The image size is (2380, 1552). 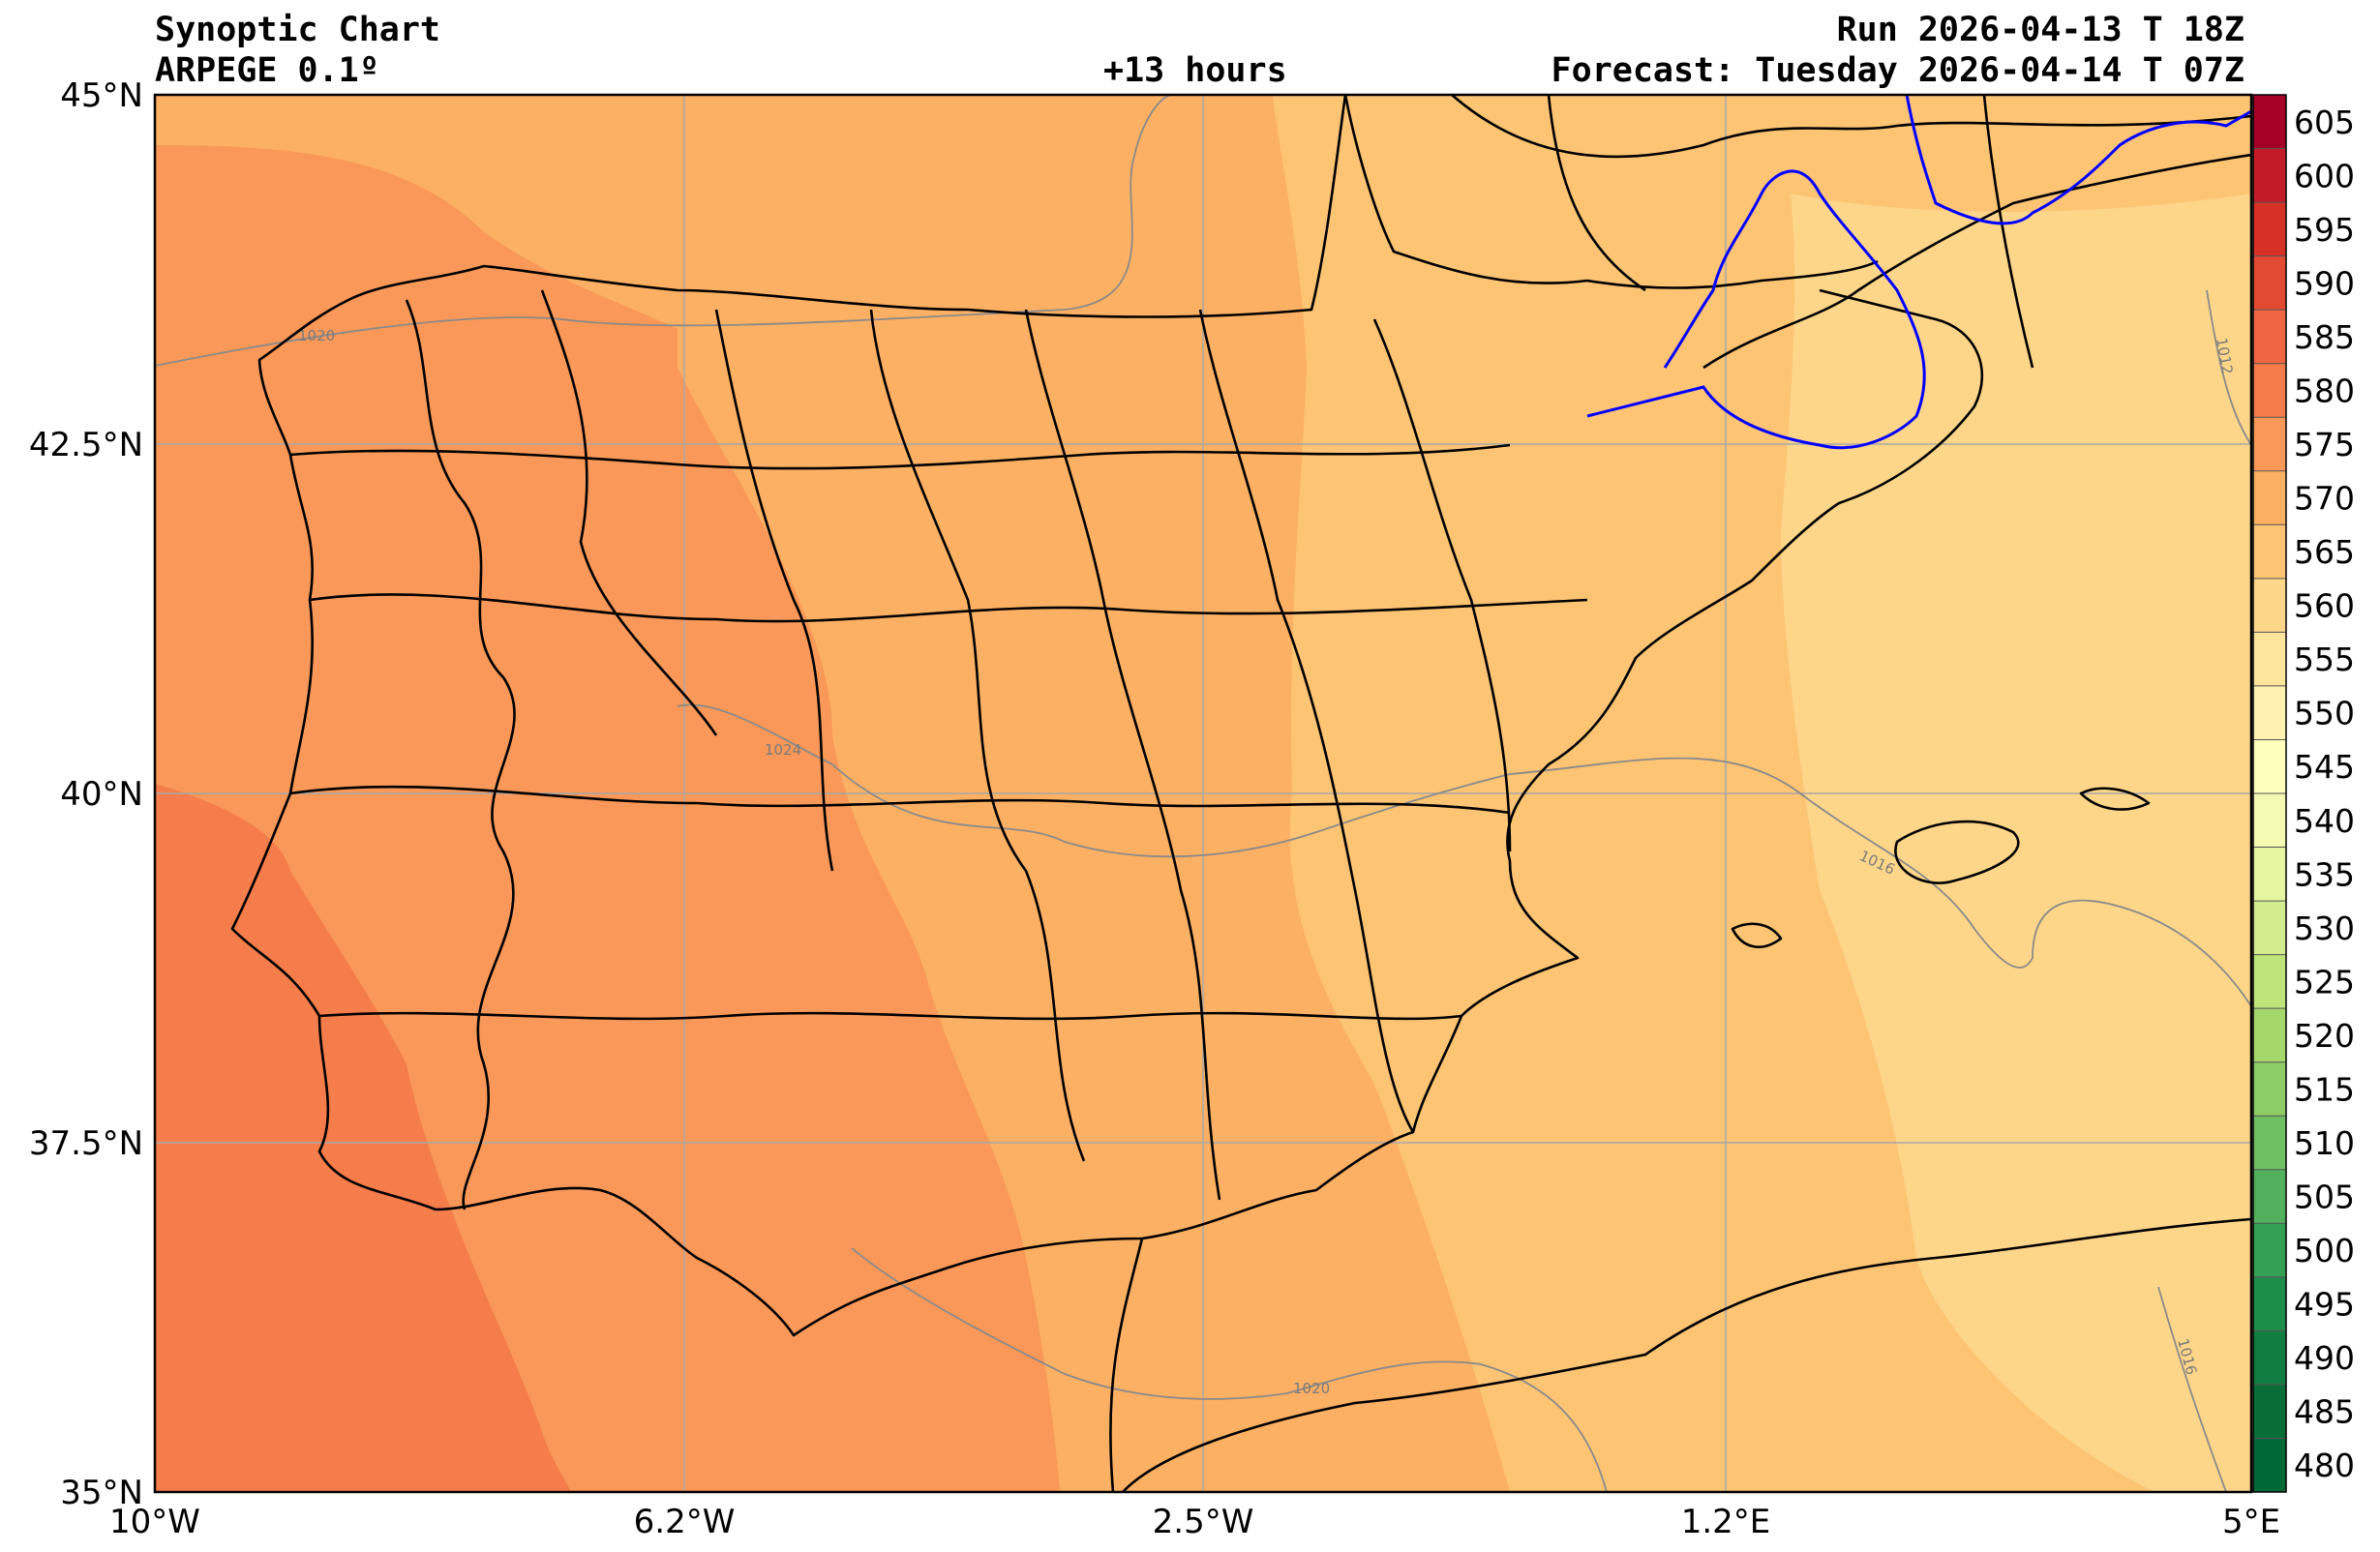 I want to click on lat-label: 35°N, so click(x=101, y=1493).